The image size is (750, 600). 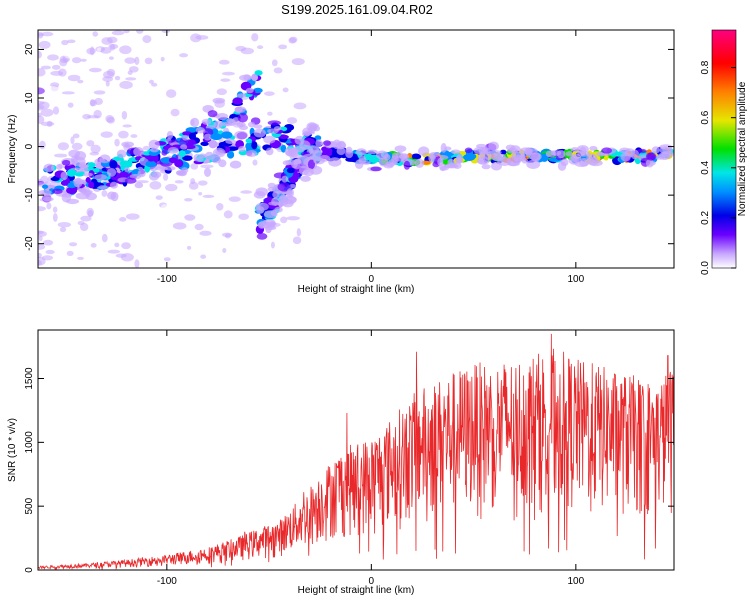 I want to click on colorbar-tick-label: 0.4, so click(x=705, y=167).